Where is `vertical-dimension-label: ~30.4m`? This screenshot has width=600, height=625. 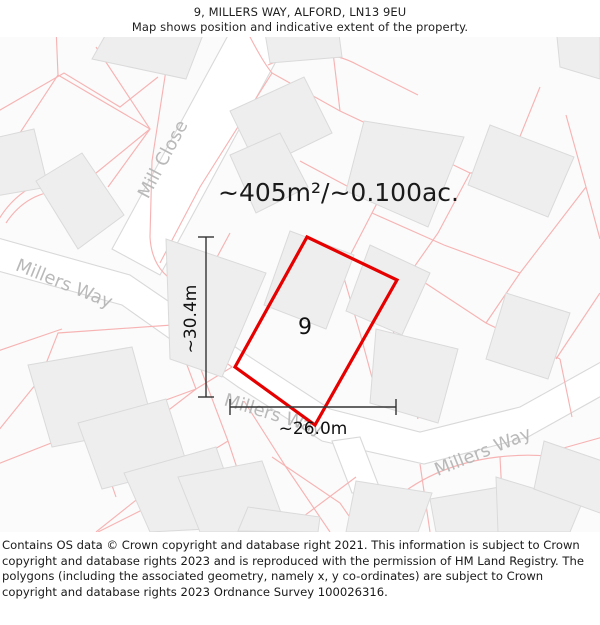
vertical-dimension-label: ~30.4m is located at coordinates (191, 319).